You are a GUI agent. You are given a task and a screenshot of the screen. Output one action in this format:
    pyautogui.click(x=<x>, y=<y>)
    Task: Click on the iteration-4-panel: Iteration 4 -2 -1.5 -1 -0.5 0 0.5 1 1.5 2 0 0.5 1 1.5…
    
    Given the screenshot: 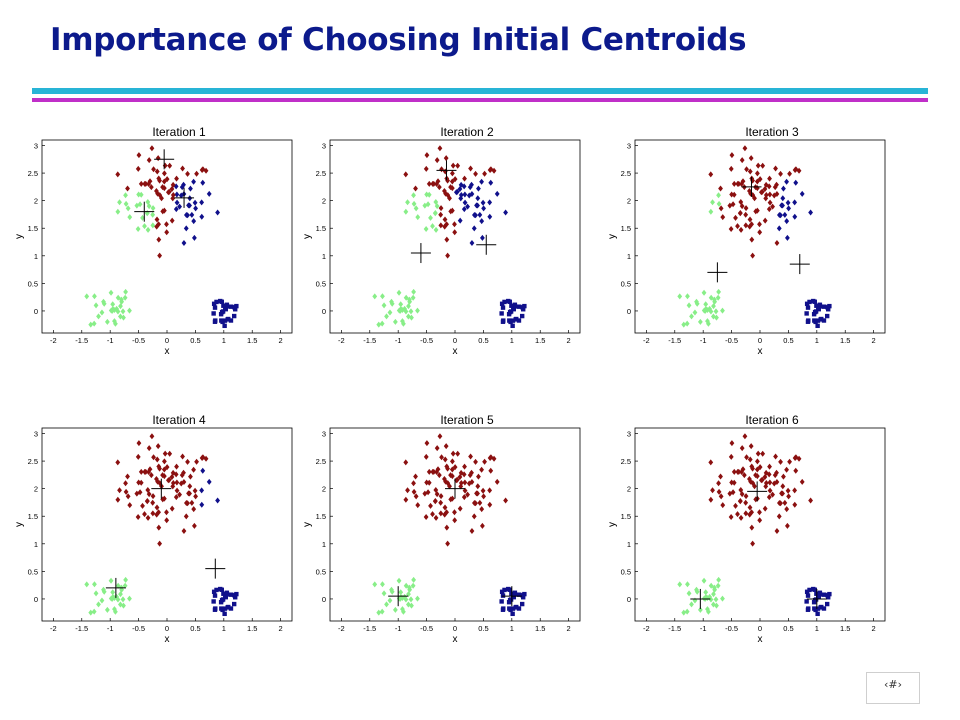 What is the action you would take?
    pyautogui.click(x=153, y=529)
    